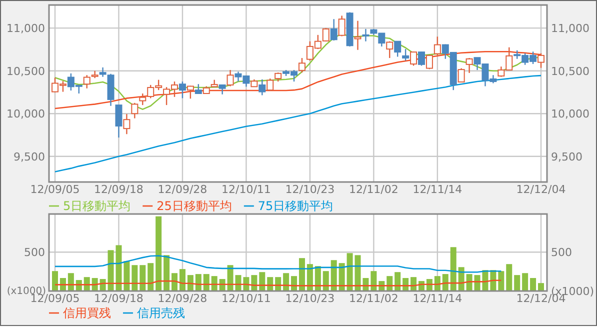 The width and height of the screenshot is (597, 327). What do you see at coordinates (541, 189) in the screenshot?
I see `x-tick-label: 12/12/04` at bounding box center [541, 189].